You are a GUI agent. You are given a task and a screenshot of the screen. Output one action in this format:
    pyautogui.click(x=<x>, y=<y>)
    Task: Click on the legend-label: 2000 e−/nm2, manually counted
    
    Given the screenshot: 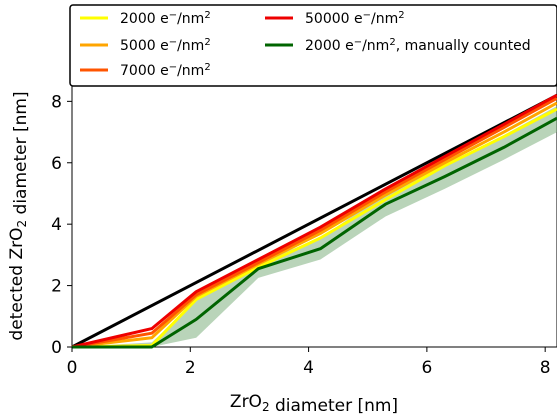 What is the action you would take?
    pyautogui.click(x=418, y=46)
    